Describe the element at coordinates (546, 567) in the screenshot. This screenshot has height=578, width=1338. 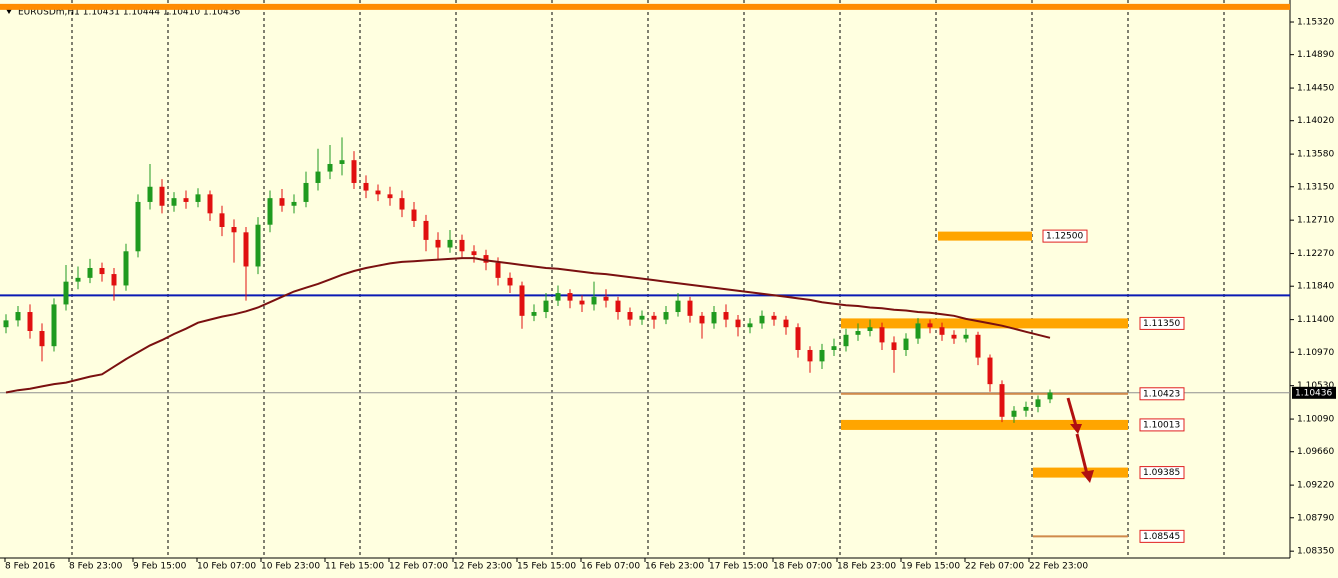
I see `x-tick-label: 15 Feb 15:00` at that location.